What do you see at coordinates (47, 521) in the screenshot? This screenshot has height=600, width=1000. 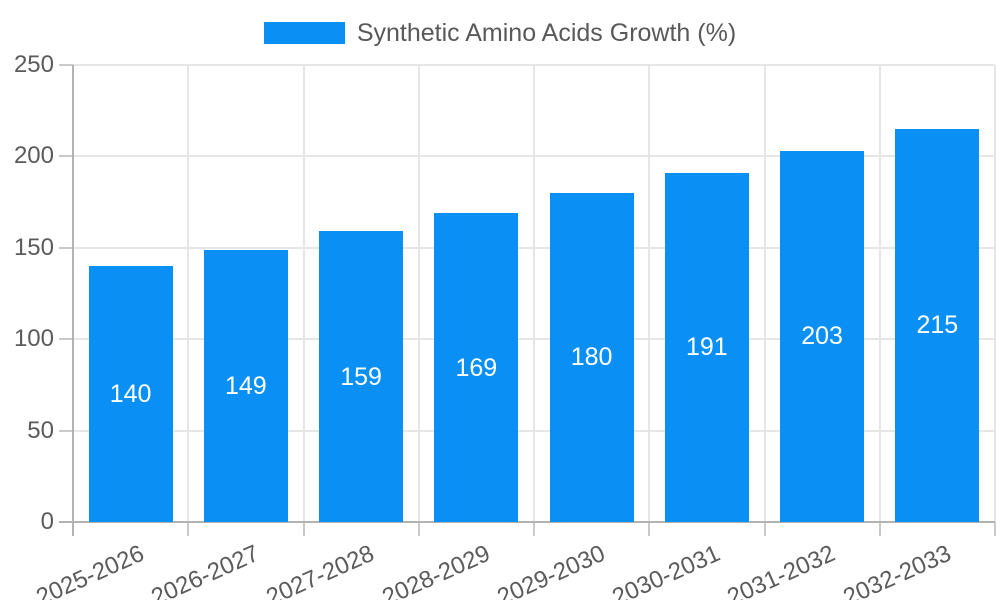 I see `y-tick-label: 0` at bounding box center [47, 521].